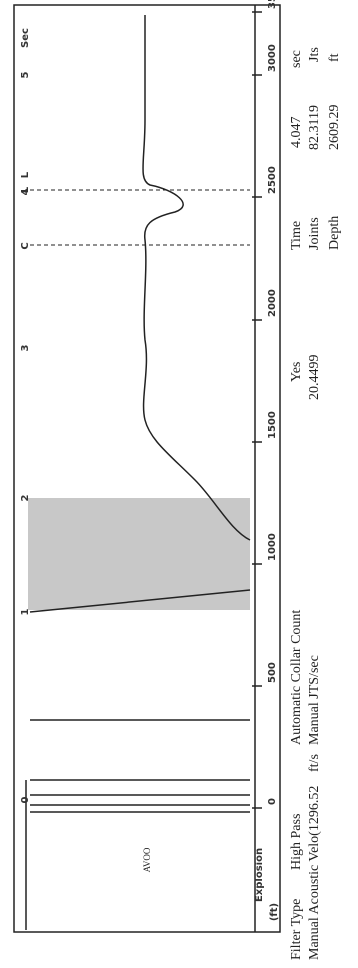 The width and height of the screenshot is (358, 968). Describe the element at coordinates (296, 59) in the screenshot. I see `time-unit-label: sec` at that location.